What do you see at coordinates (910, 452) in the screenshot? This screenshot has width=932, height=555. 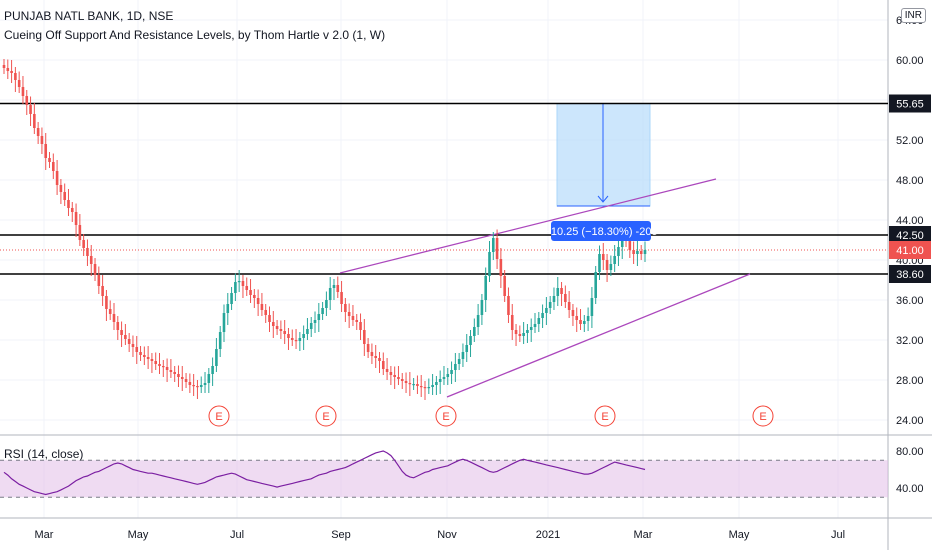 I see `rsi-tick-label: 80.00` at bounding box center [910, 452].